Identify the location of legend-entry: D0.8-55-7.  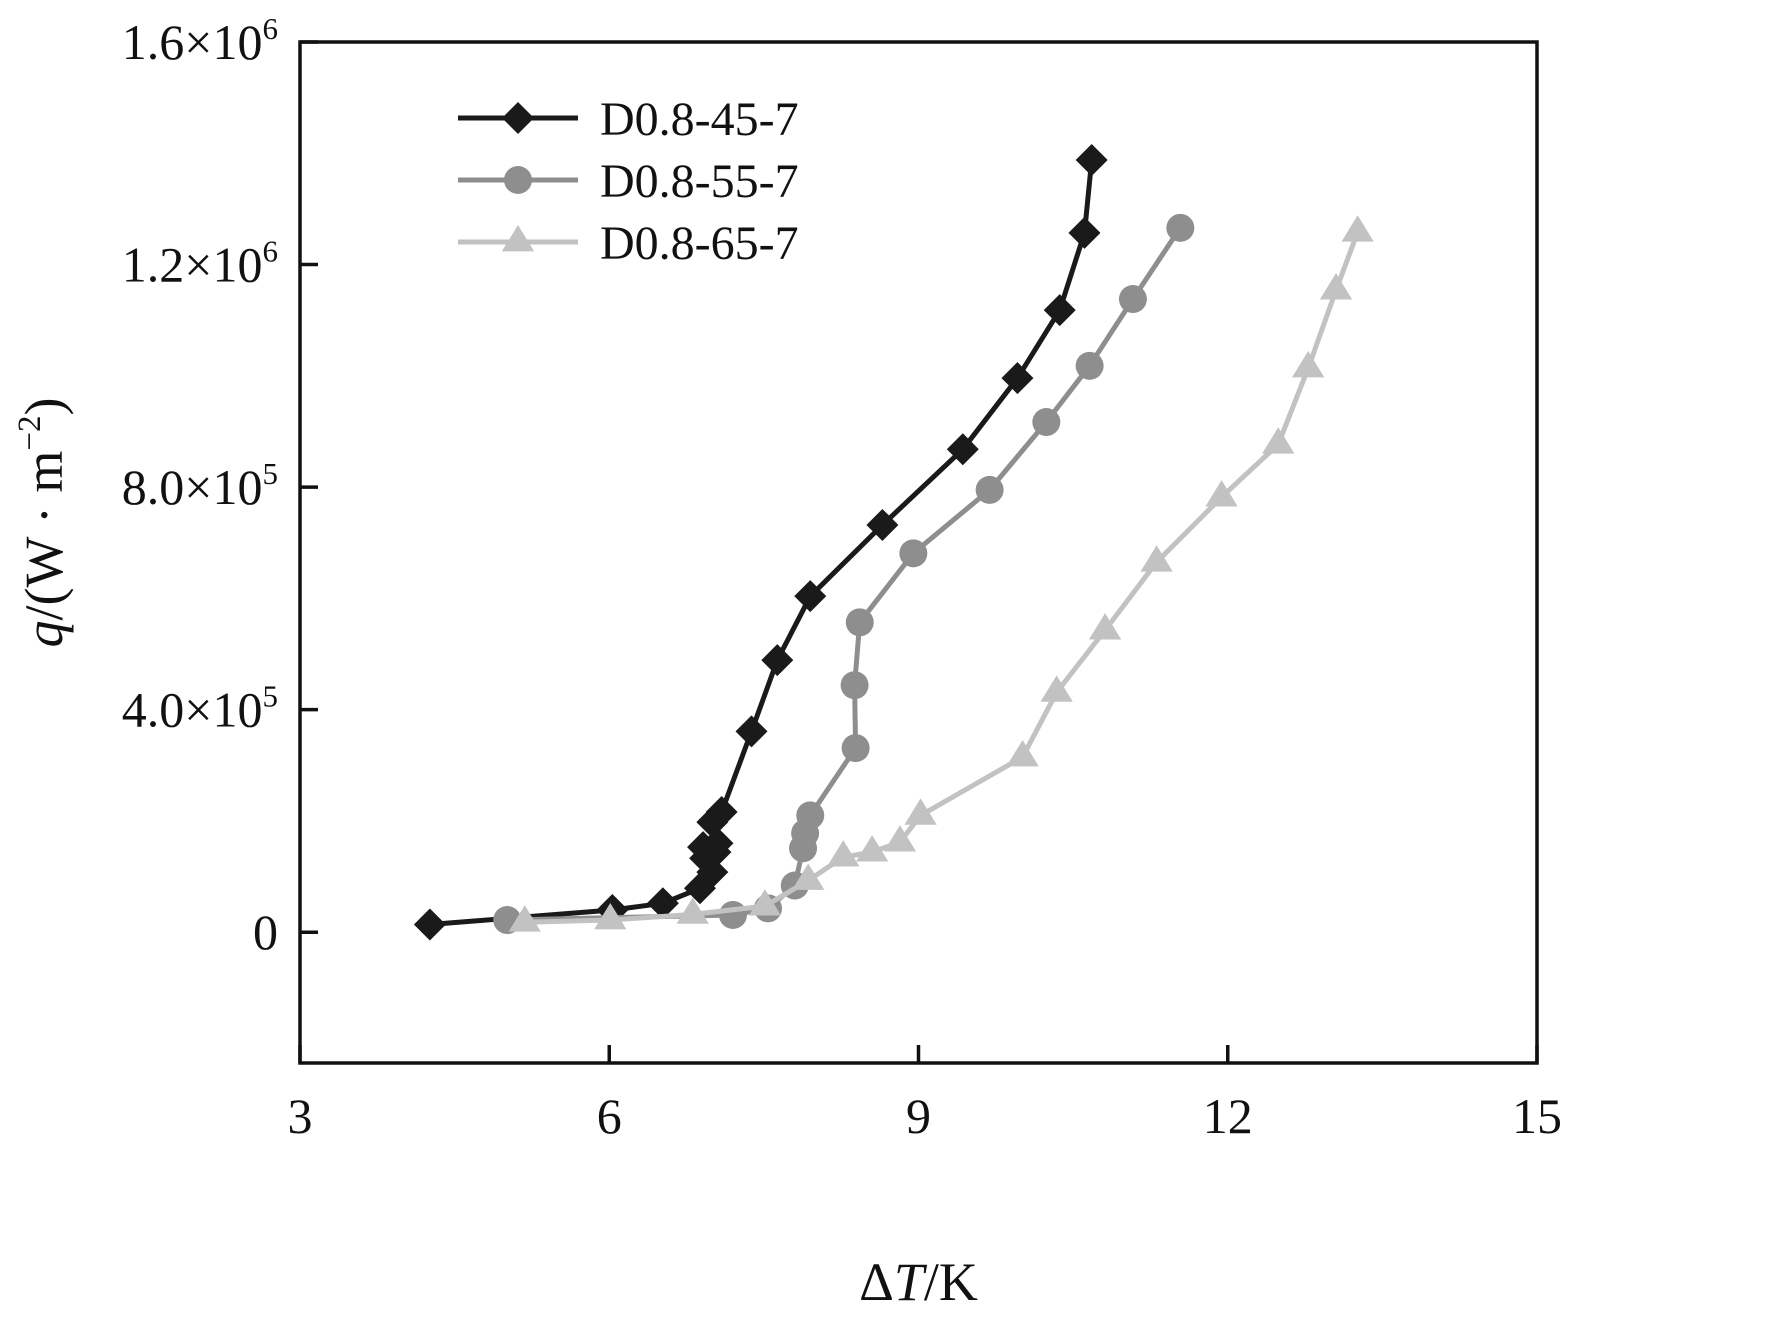
(628, 181).